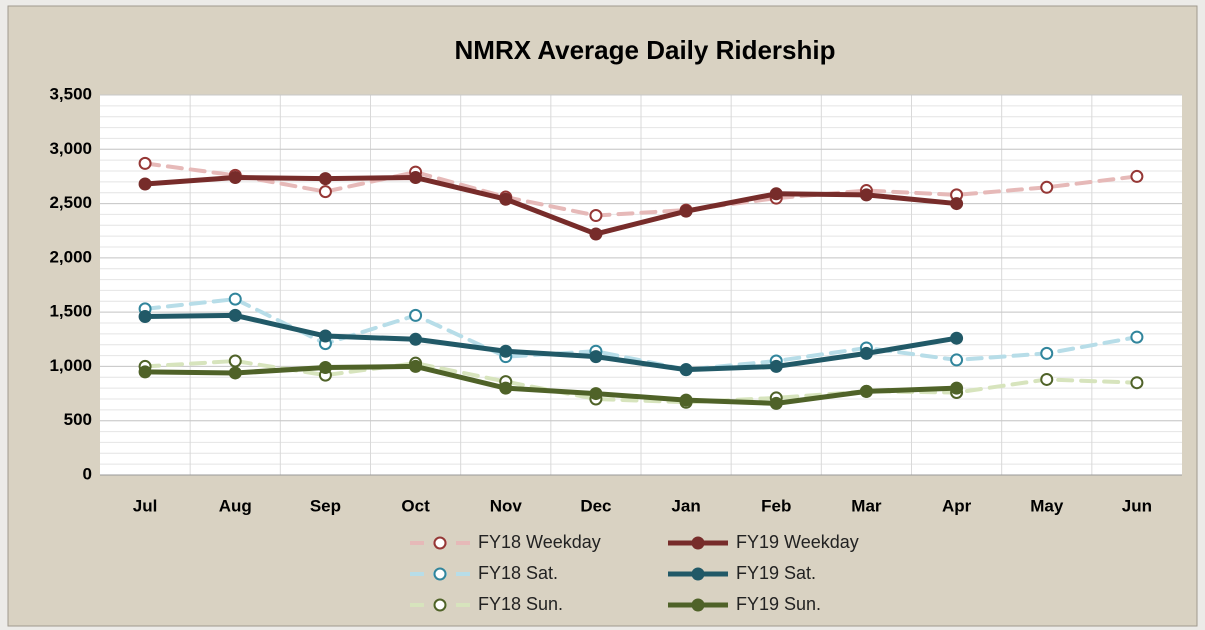  What do you see at coordinates (797, 542) in the screenshot?
I see `legend-label: FY19 Weekday` at bounding box center [797, 542].